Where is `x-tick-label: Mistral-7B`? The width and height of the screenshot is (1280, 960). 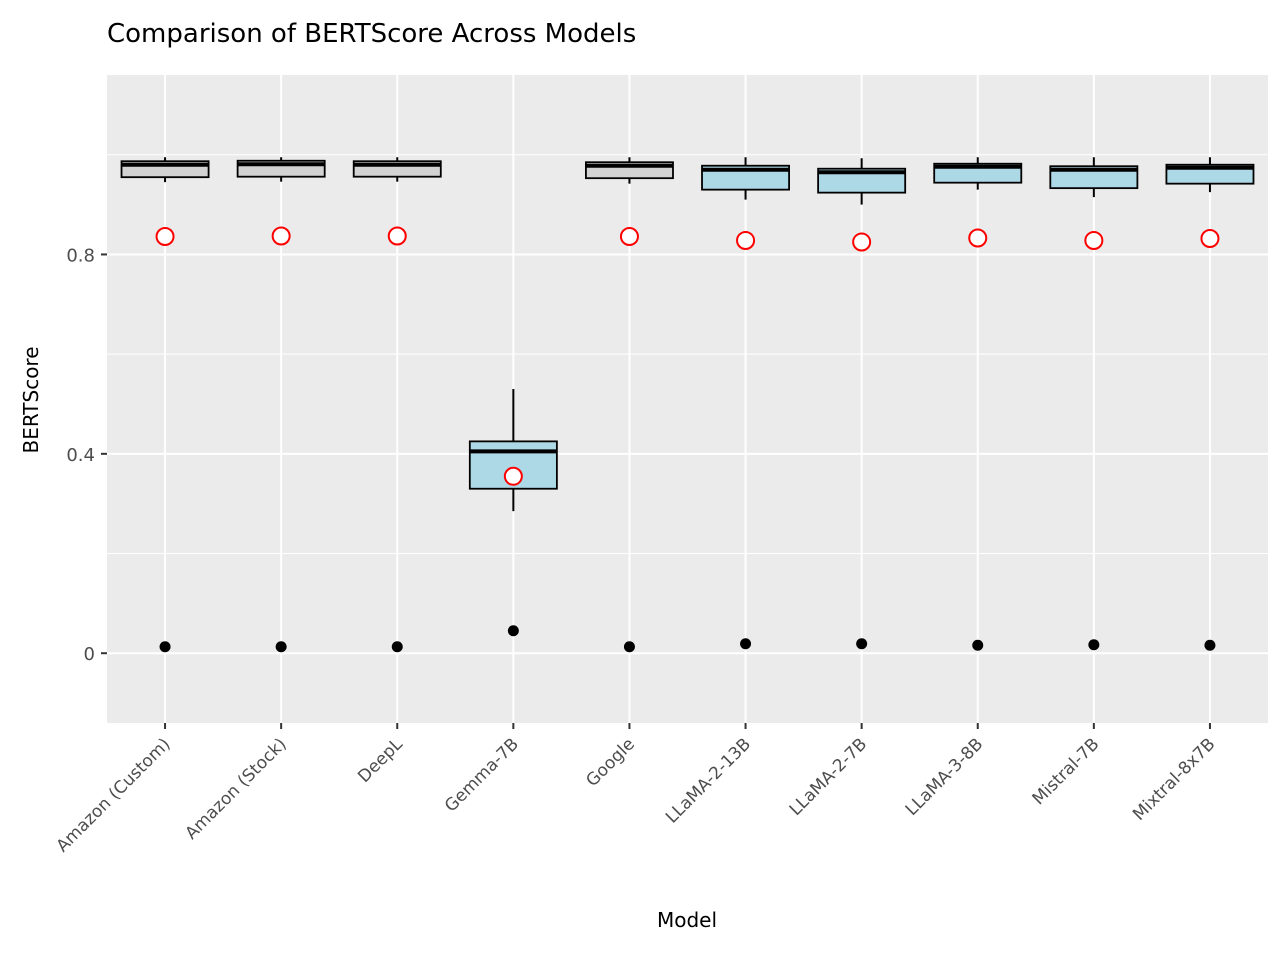
x-tick-label: Mistral-7B is located at coordinates (1066, 771).